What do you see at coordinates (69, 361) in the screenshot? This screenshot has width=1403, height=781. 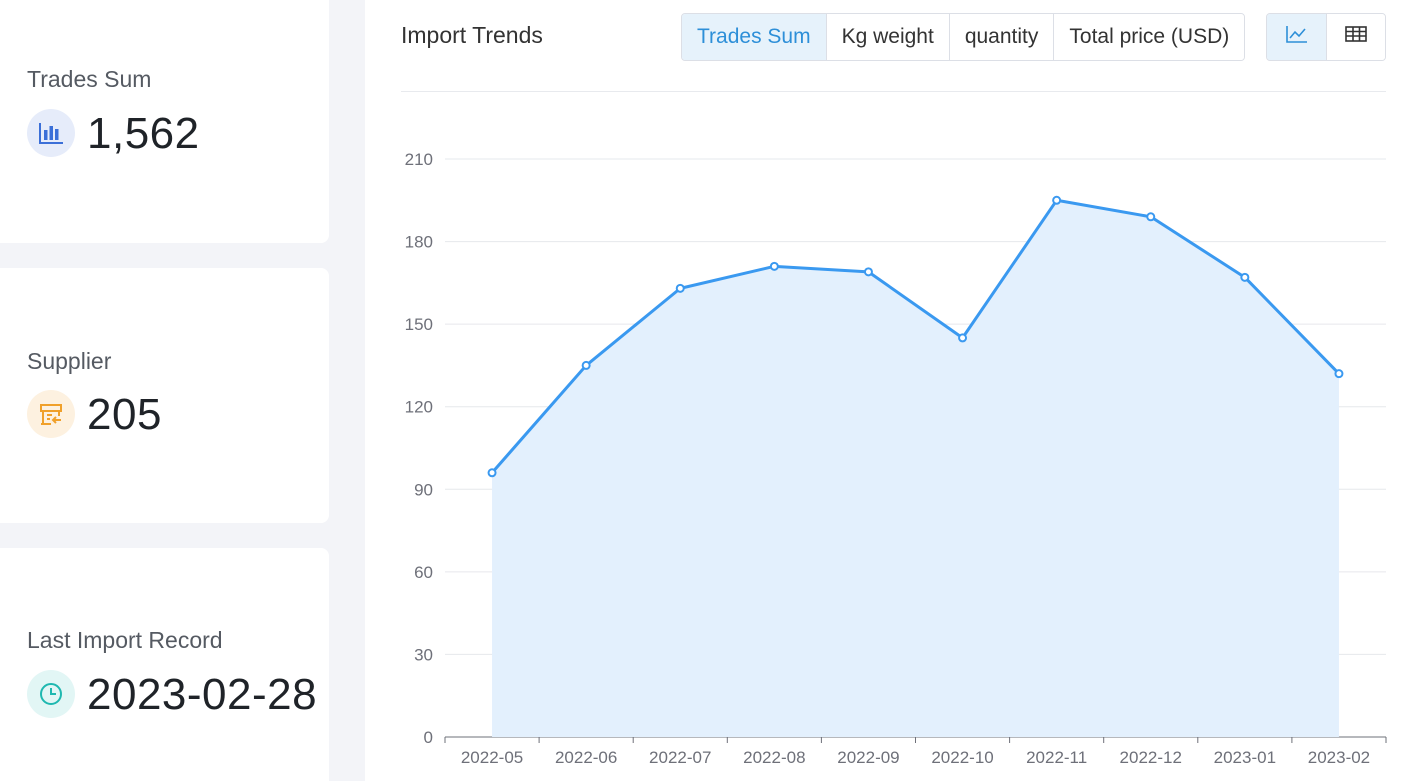 I see `stat-label: Supplier` at bounding box center [69, 361].